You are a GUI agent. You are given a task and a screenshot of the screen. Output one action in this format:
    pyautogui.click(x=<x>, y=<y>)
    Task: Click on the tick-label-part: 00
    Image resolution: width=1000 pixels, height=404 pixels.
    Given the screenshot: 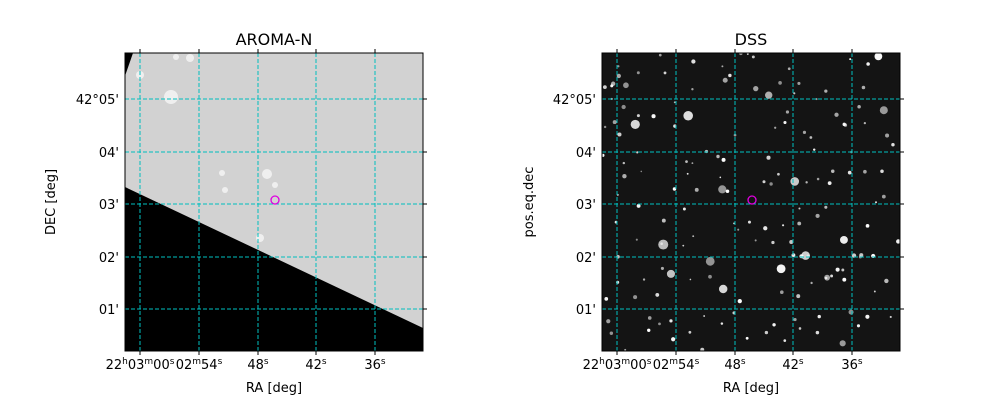 What is the action you would take?
    pyautogui.click(x=161, y=365)
    